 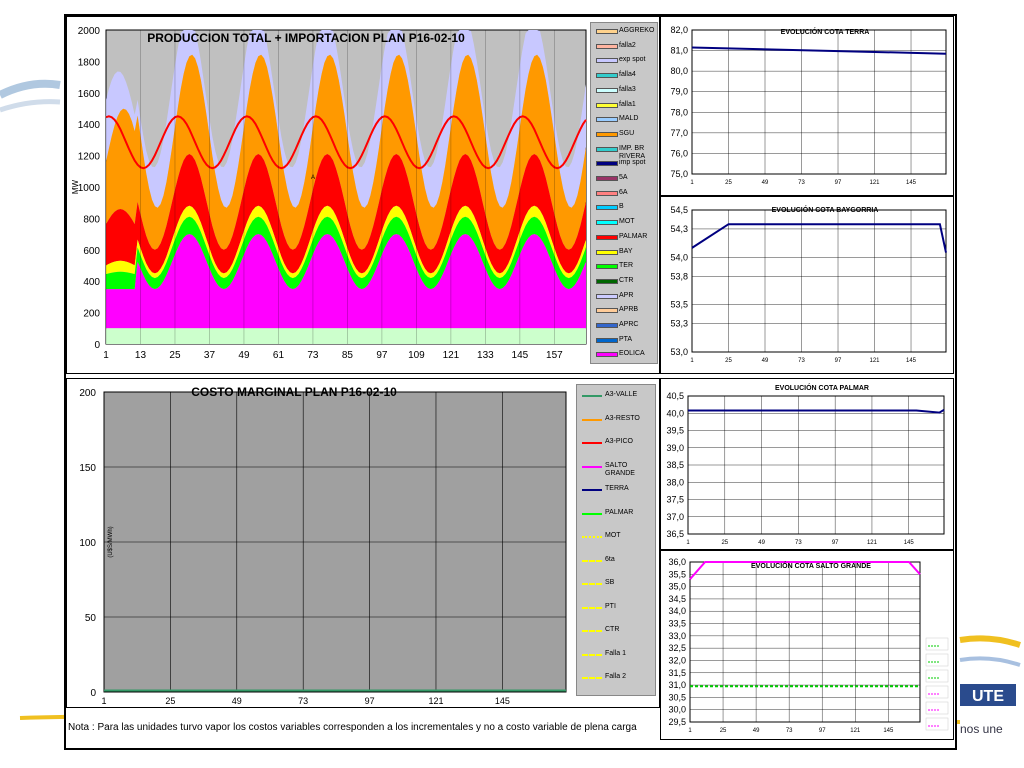 I want to click on legend-label: 5A, so click(x=623, y=177).